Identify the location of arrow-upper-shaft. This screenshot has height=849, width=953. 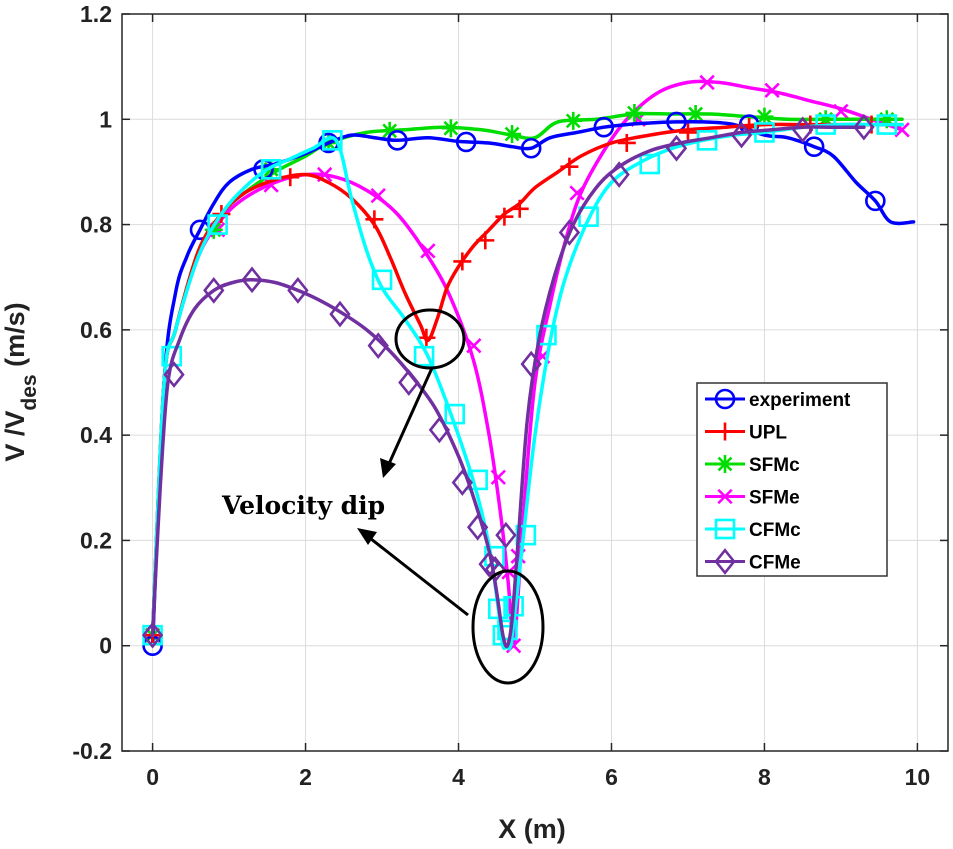
(410, 417).